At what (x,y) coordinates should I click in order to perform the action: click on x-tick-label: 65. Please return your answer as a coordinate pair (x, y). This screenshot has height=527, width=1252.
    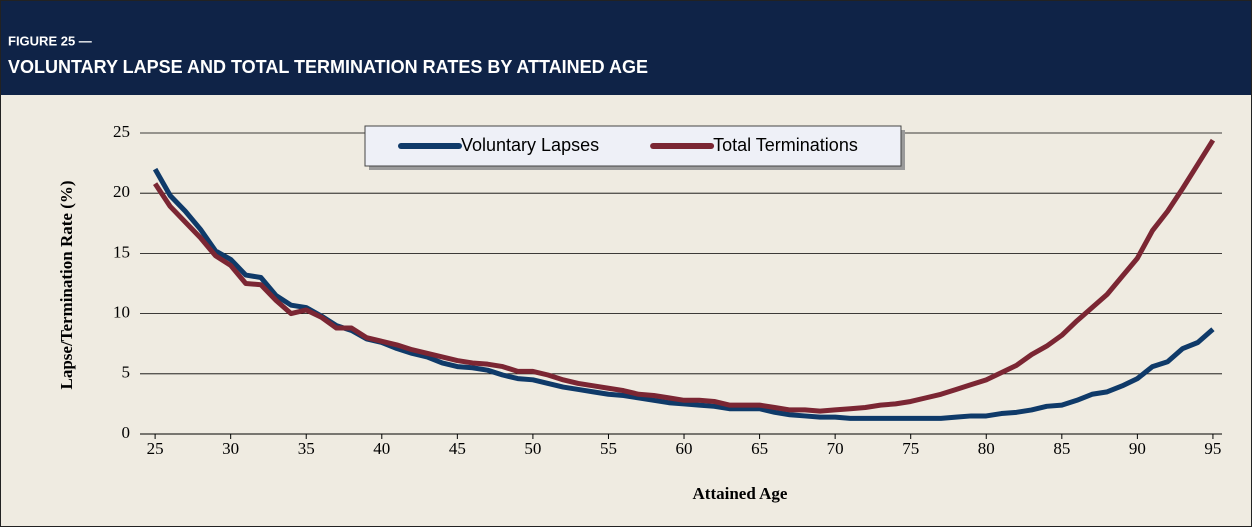
    Looking at the image, I should click on (759, 448).